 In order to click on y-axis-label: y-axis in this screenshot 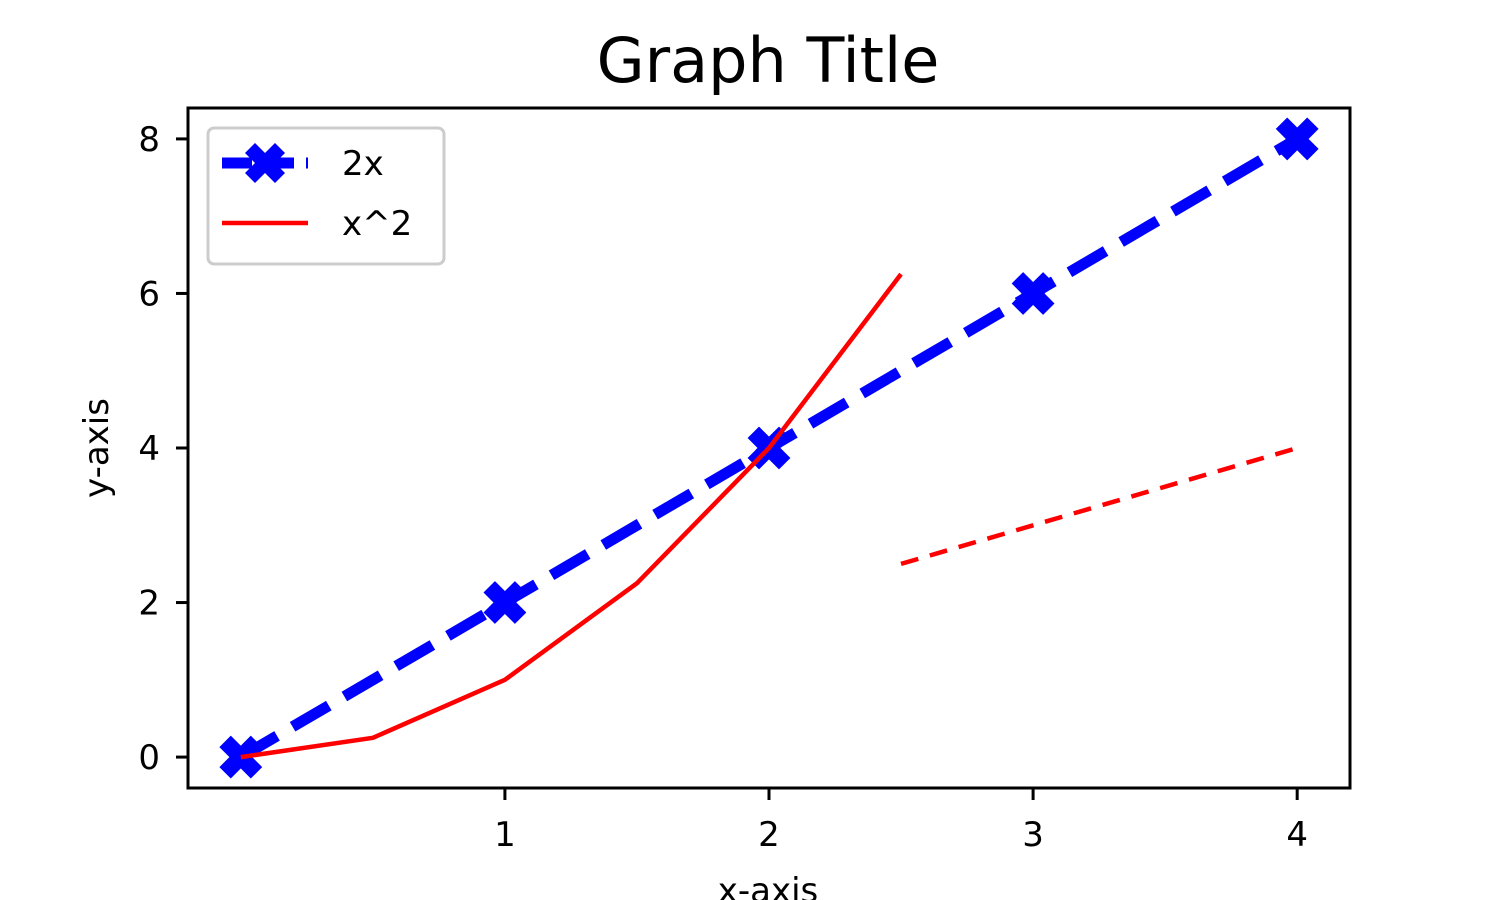, I will do `click(97, 448)`.